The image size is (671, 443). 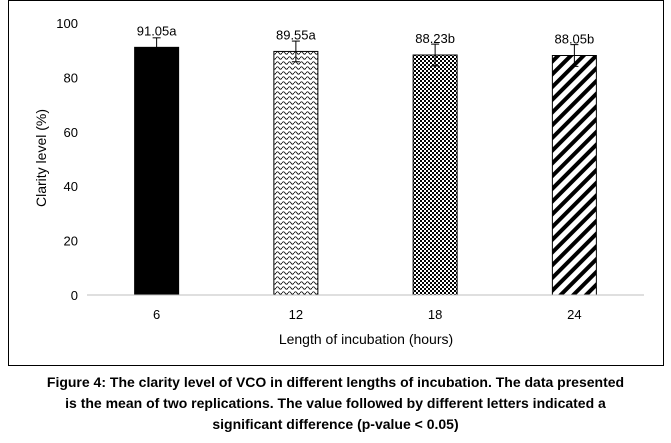 What do you see at coordinates (71, 77) in the screenshot?
I see `y-tick-label: 80` at bounding box center [71, 77].